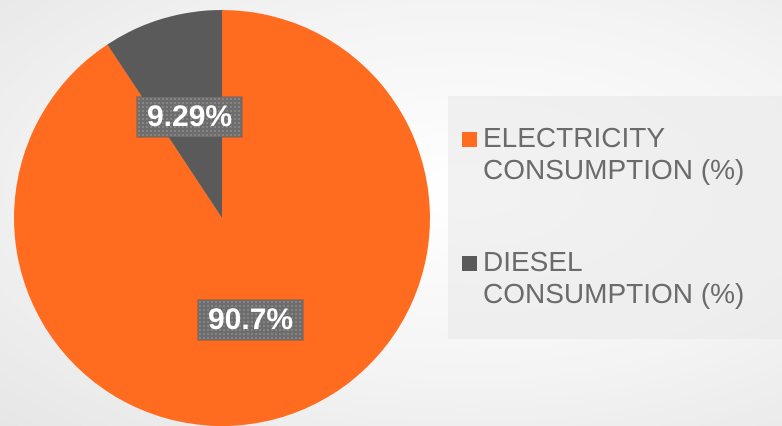 The image size is (782, 426). I want to click on legend-swatch-electricity, so click(469, 139).